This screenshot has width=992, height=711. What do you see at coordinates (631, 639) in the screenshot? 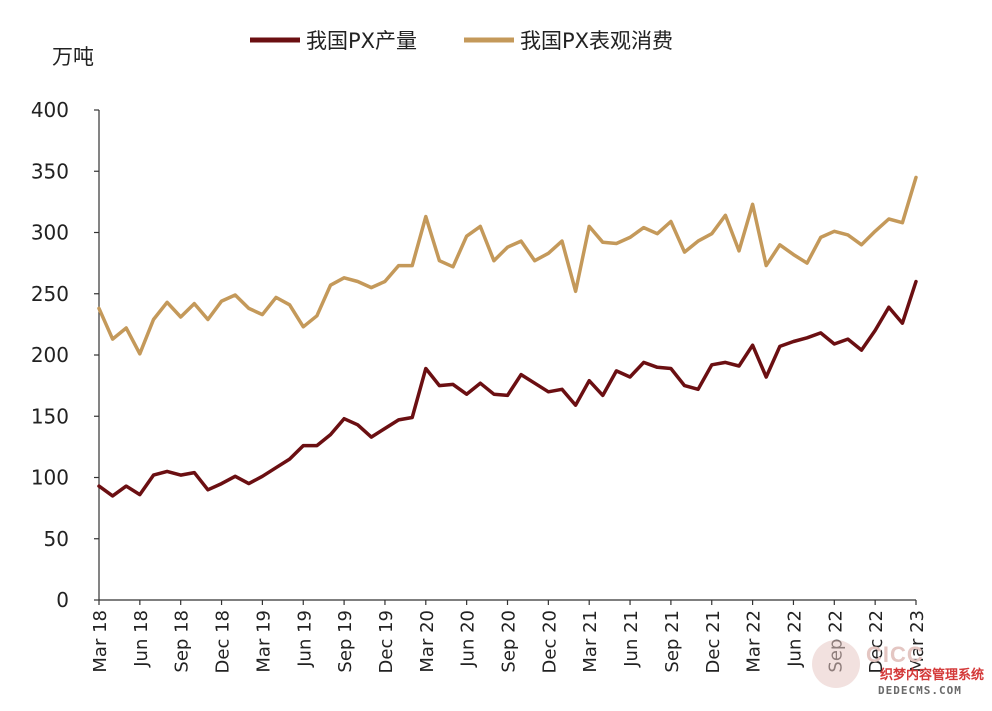
I see `x-tick-label: Jun 21` at bounding box center [631, 639].